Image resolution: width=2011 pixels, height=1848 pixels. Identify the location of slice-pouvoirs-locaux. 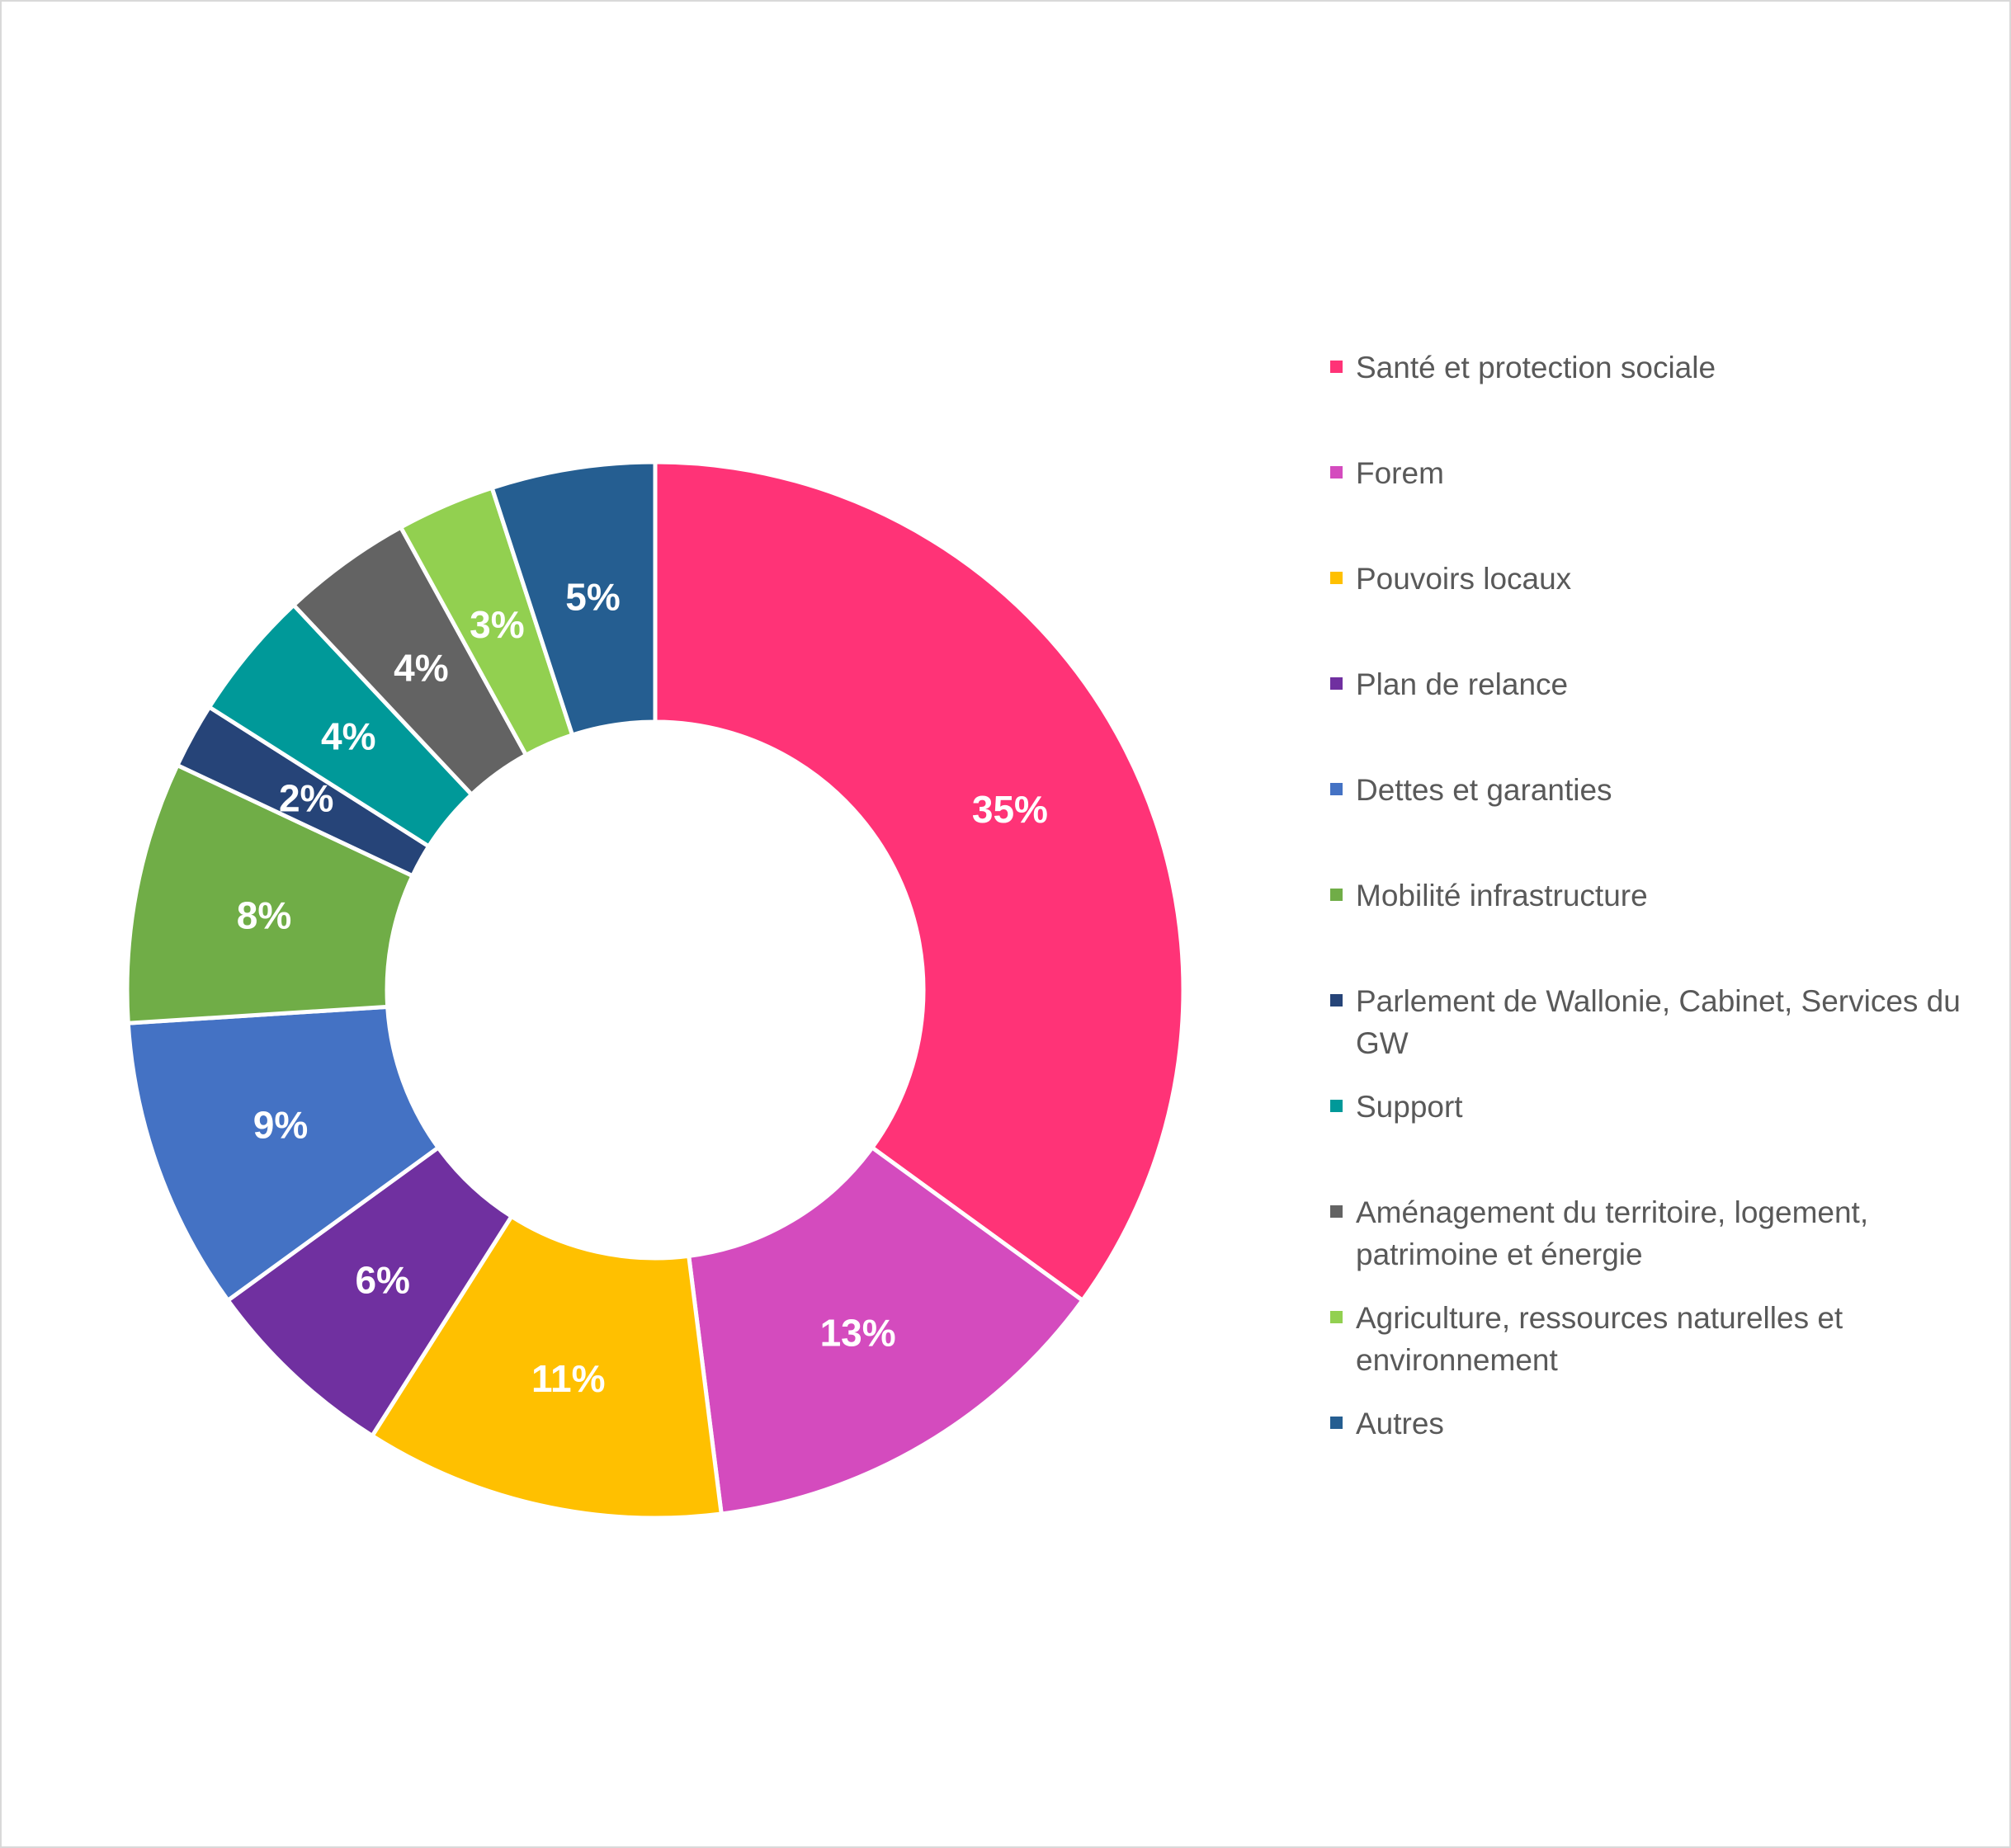
(547, 1366).